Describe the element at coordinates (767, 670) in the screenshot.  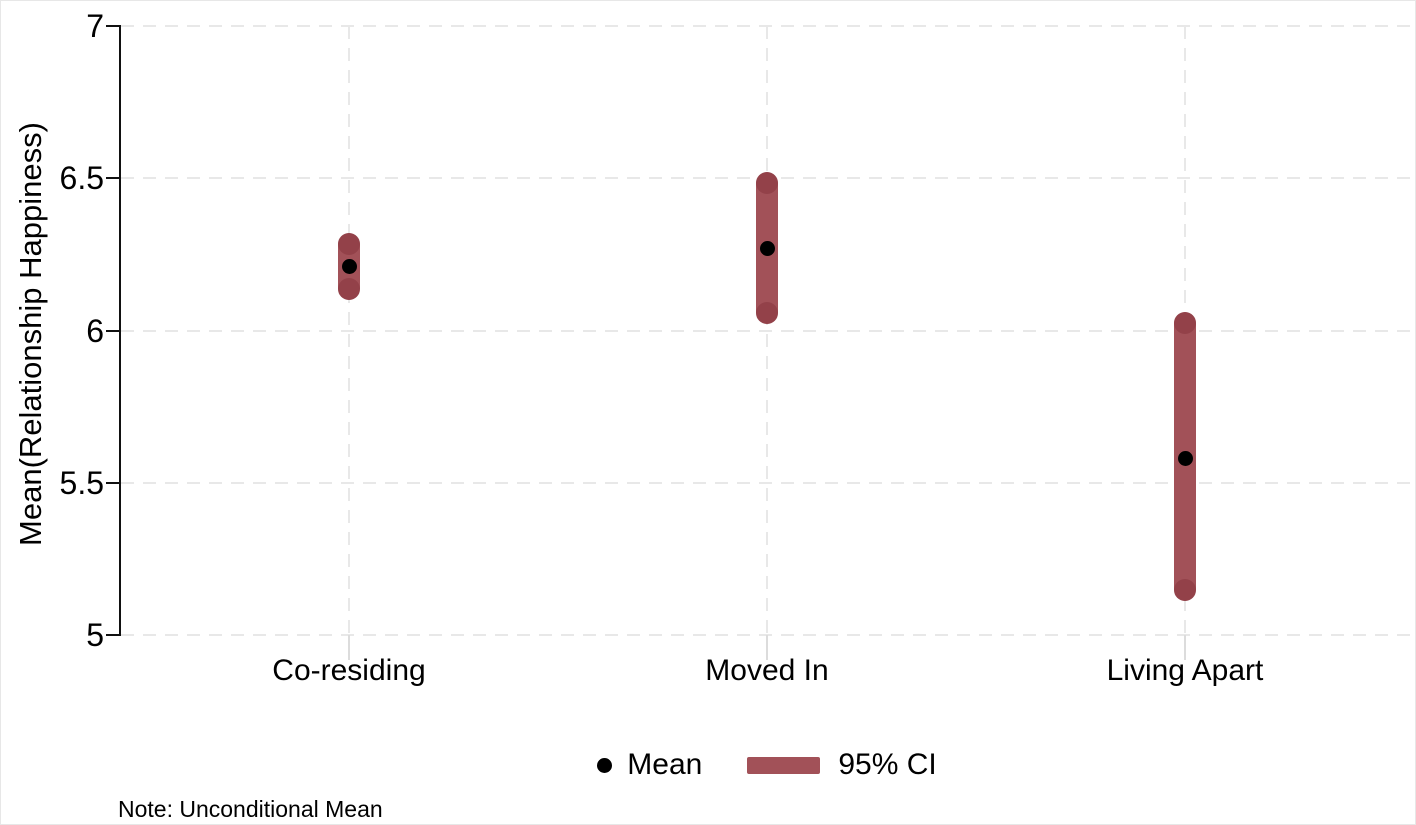
I see `x-category-label: Moved In` at that location.